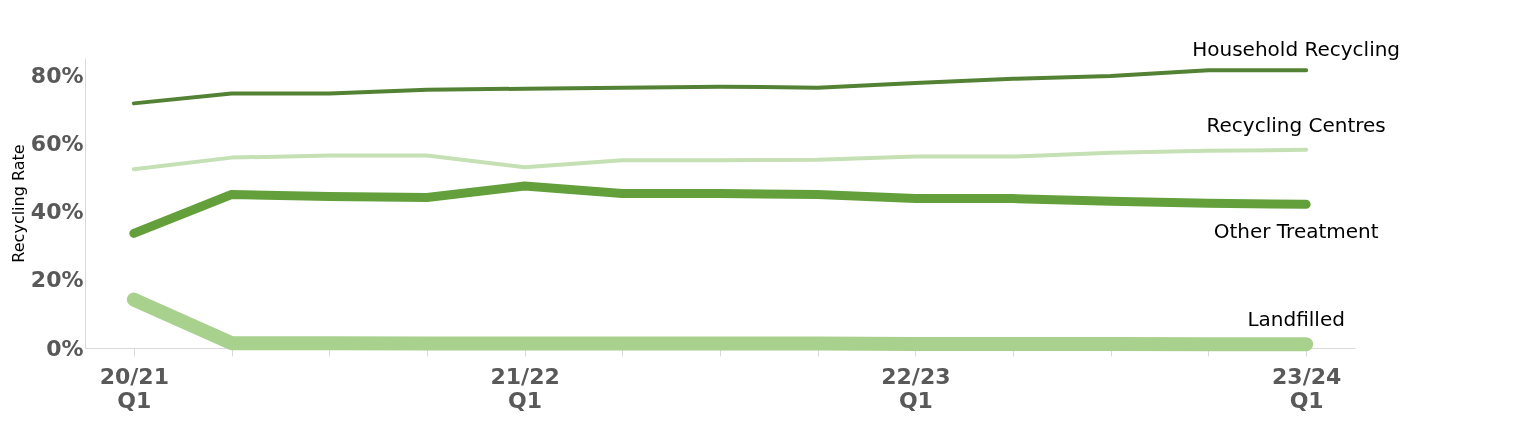 The width and height of the screenshot is (1532, 448). What do you see at coordinates (525, 388) in the screenshot?
I see `x-tick-label: 21/22 Q1` at bounding box center [525, 388].